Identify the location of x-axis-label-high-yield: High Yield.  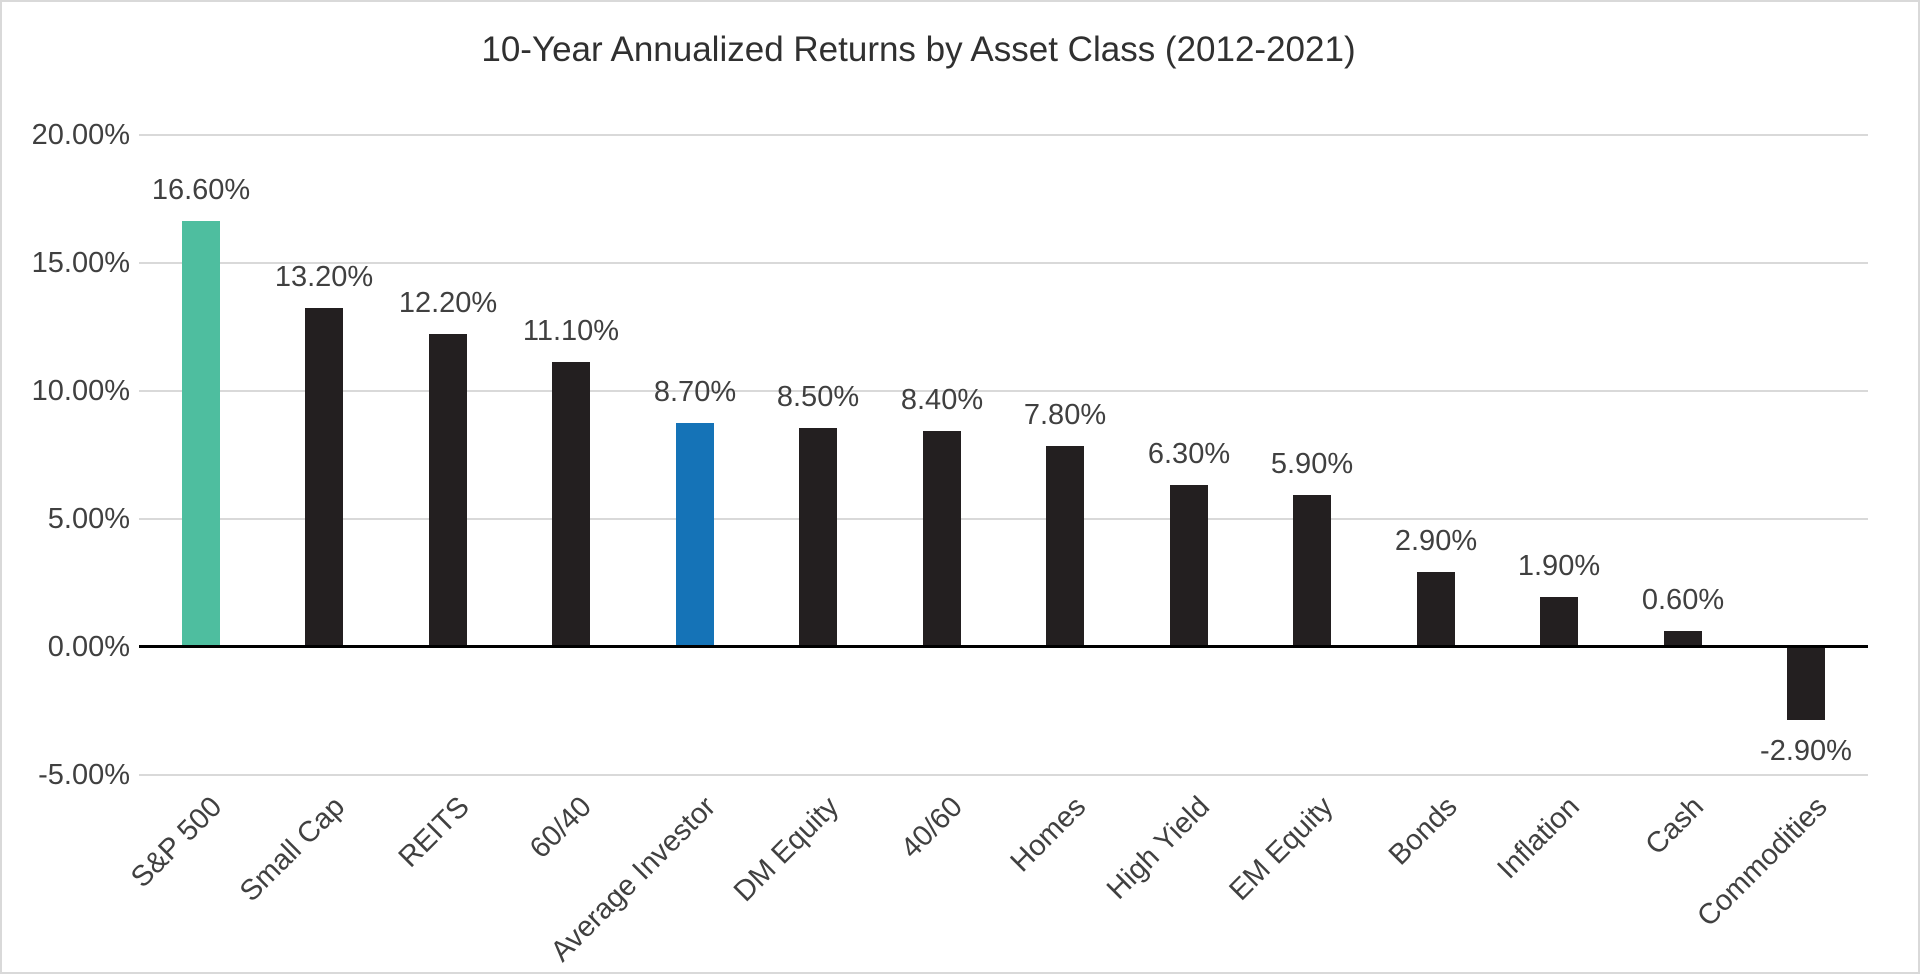
(1159, 848).